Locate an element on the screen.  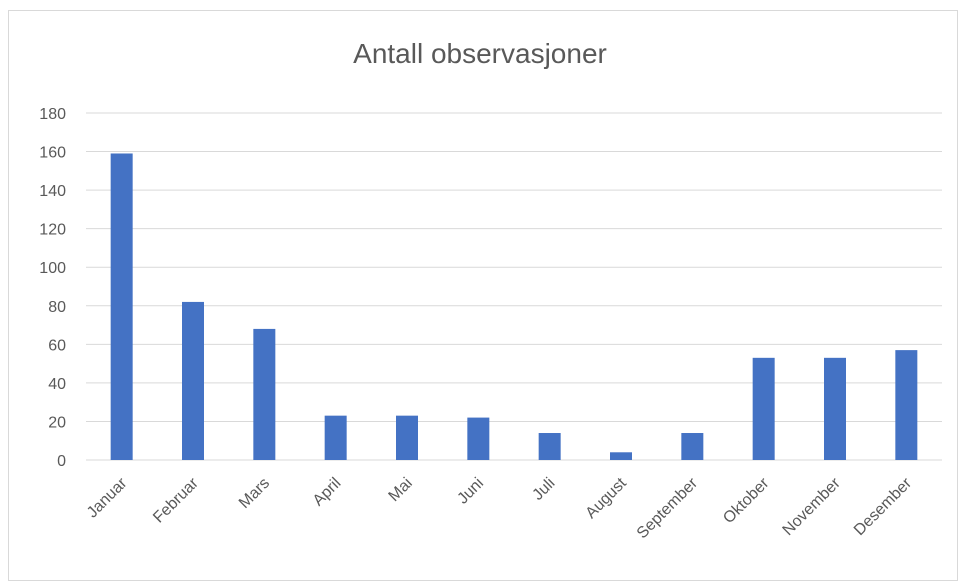
x-tick-label: Januar is located at coordinates (107, 497).